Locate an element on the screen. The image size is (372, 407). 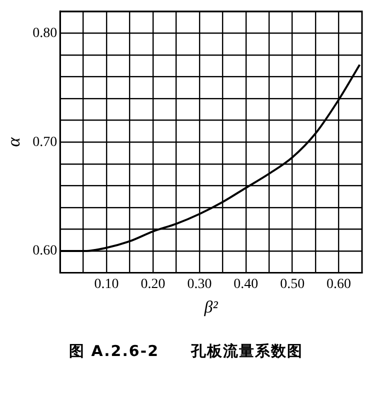
x-tick-label: 0.40 is located at coordinates (246, 284).